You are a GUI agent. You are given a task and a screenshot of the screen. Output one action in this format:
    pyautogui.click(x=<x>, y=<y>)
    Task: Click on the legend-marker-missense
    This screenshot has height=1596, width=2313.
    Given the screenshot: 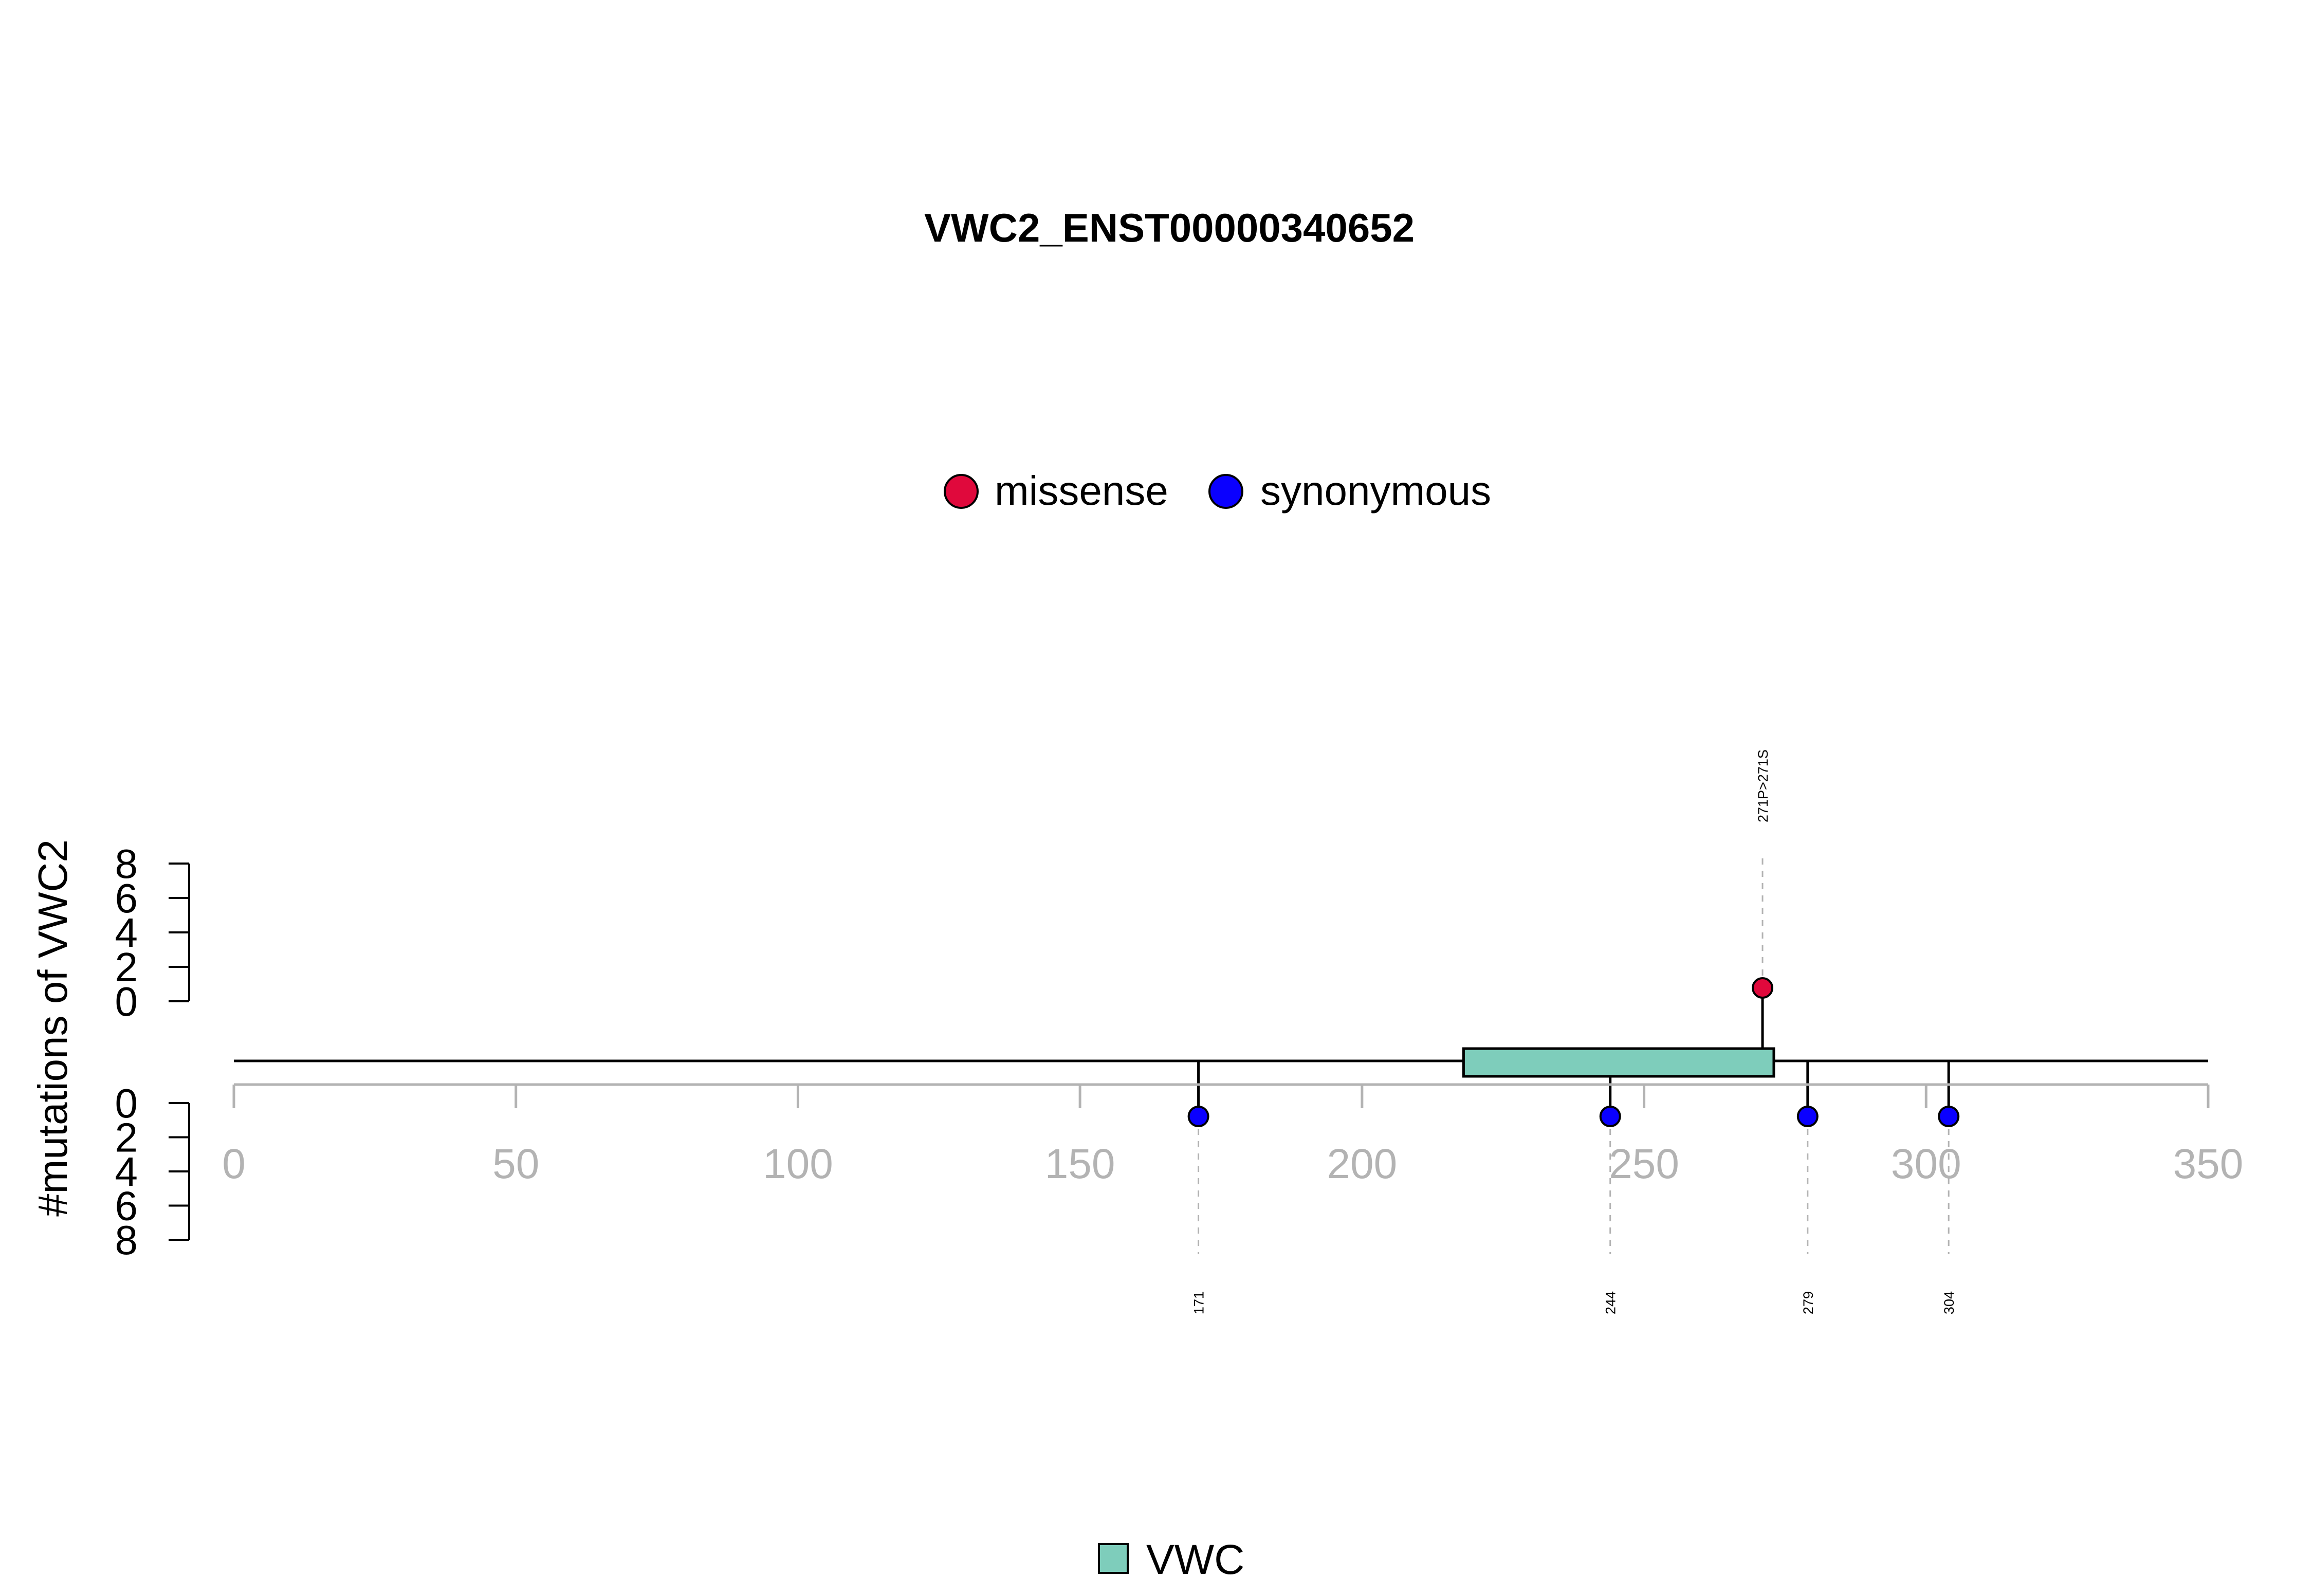 What is the action you would take?
    pyautogui.click(x=961, y=492)
    